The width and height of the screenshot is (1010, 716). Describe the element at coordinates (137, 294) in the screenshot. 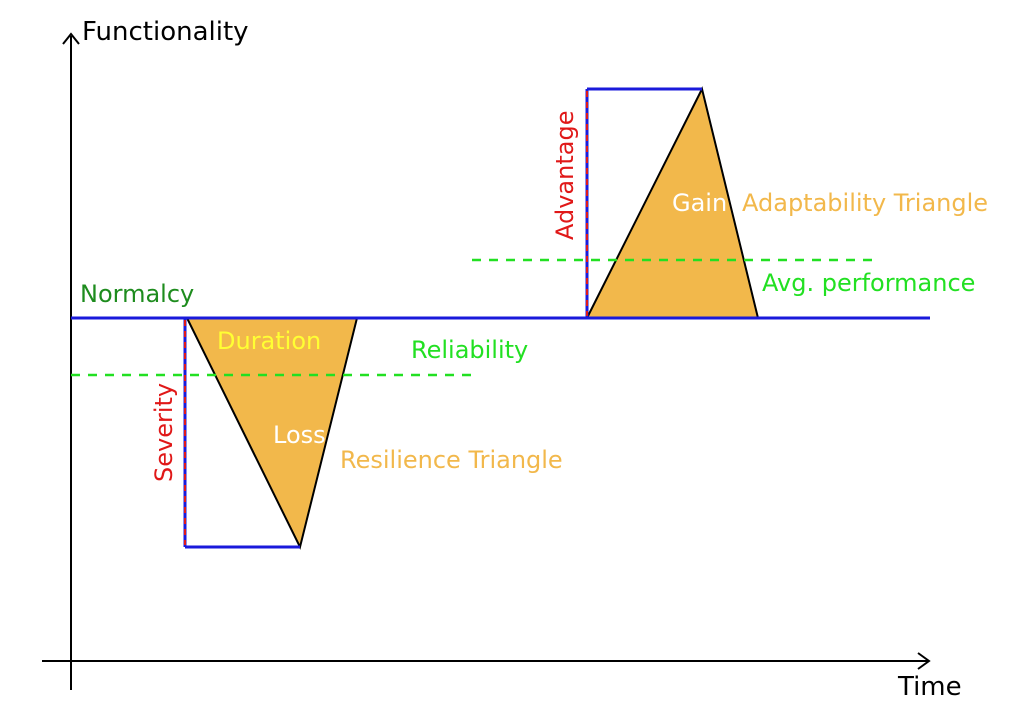

I see `normalcy-label: Normalcy` at that location.